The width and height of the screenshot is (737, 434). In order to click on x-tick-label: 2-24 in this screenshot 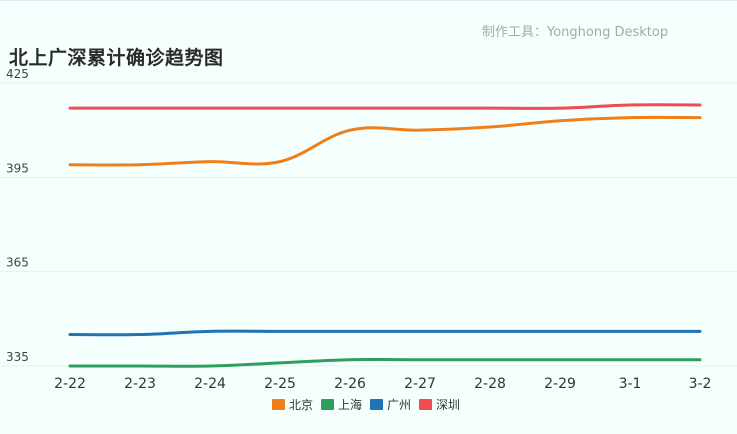, I will do `click(210, 384)`.